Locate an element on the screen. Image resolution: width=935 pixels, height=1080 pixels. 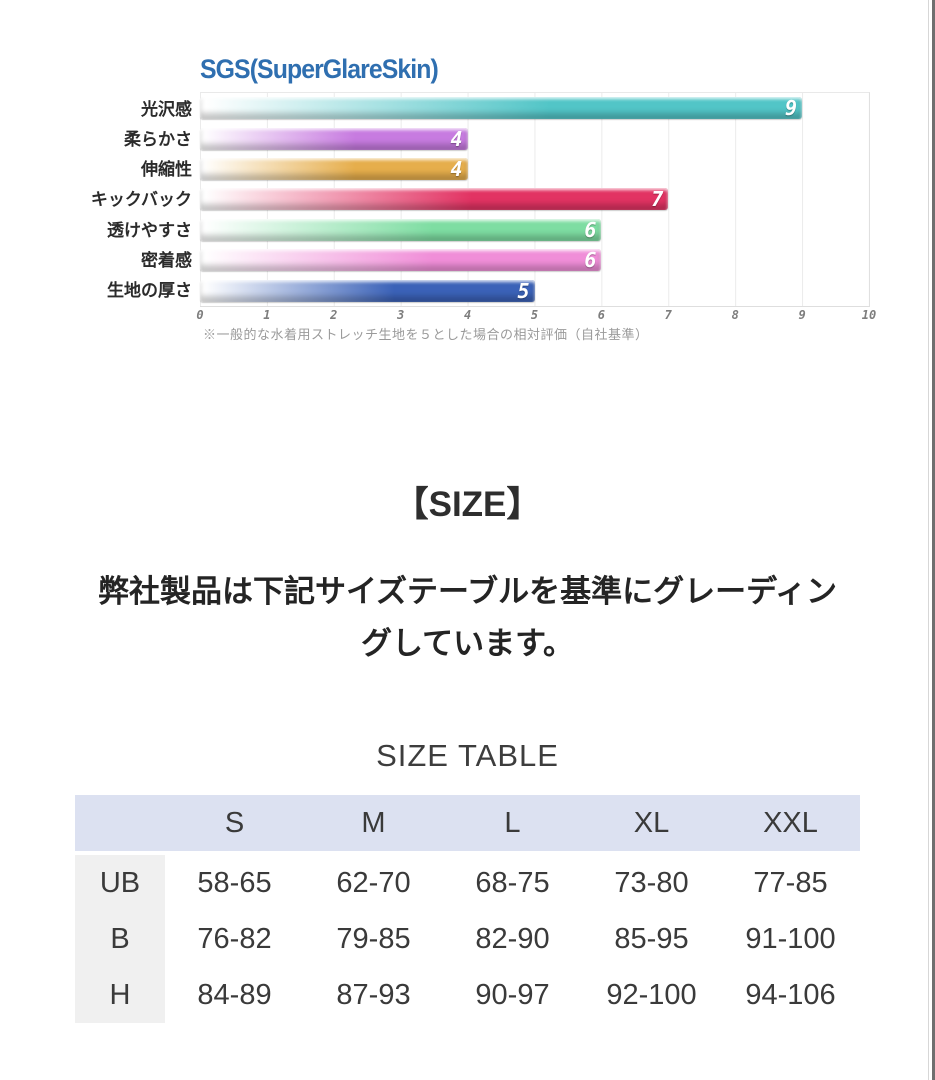
size-table-value-cell: 84-89 is located at coordinates (234, 994).